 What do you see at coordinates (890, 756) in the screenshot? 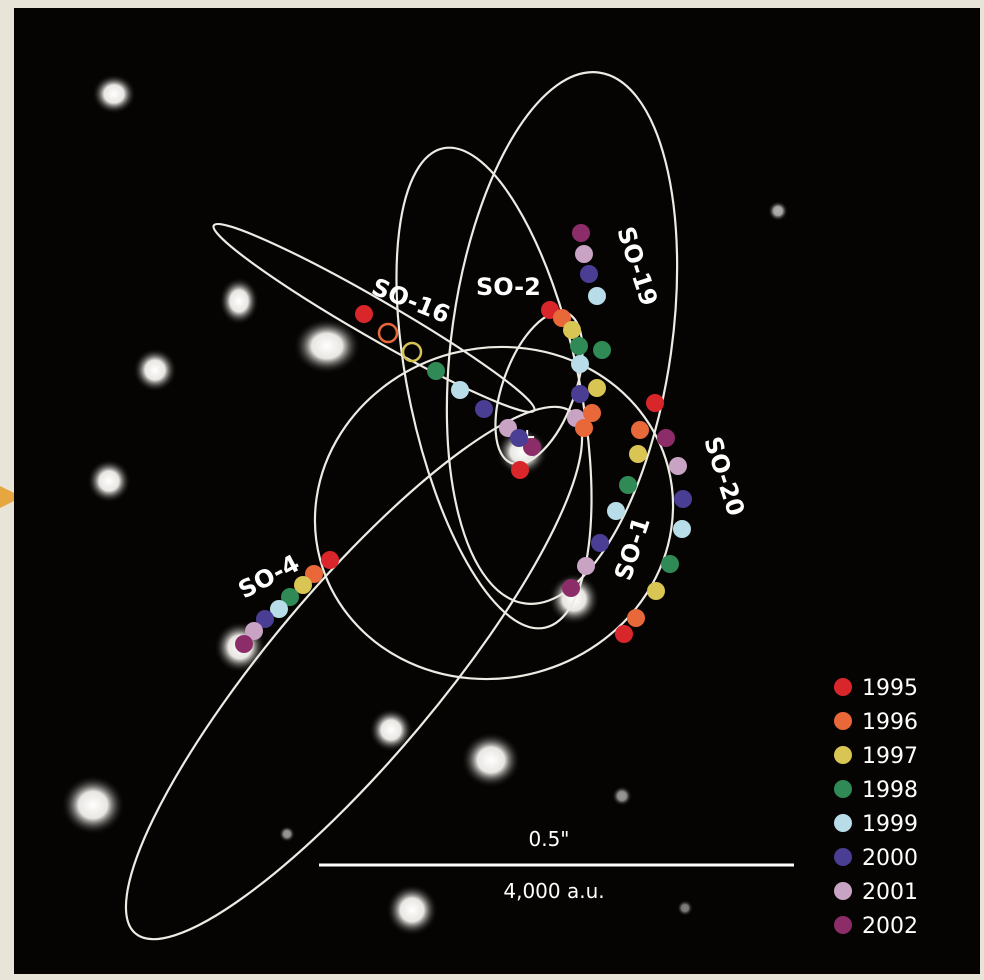
I see `legend-label-1997: 1997` at bounding box center [890, 756].